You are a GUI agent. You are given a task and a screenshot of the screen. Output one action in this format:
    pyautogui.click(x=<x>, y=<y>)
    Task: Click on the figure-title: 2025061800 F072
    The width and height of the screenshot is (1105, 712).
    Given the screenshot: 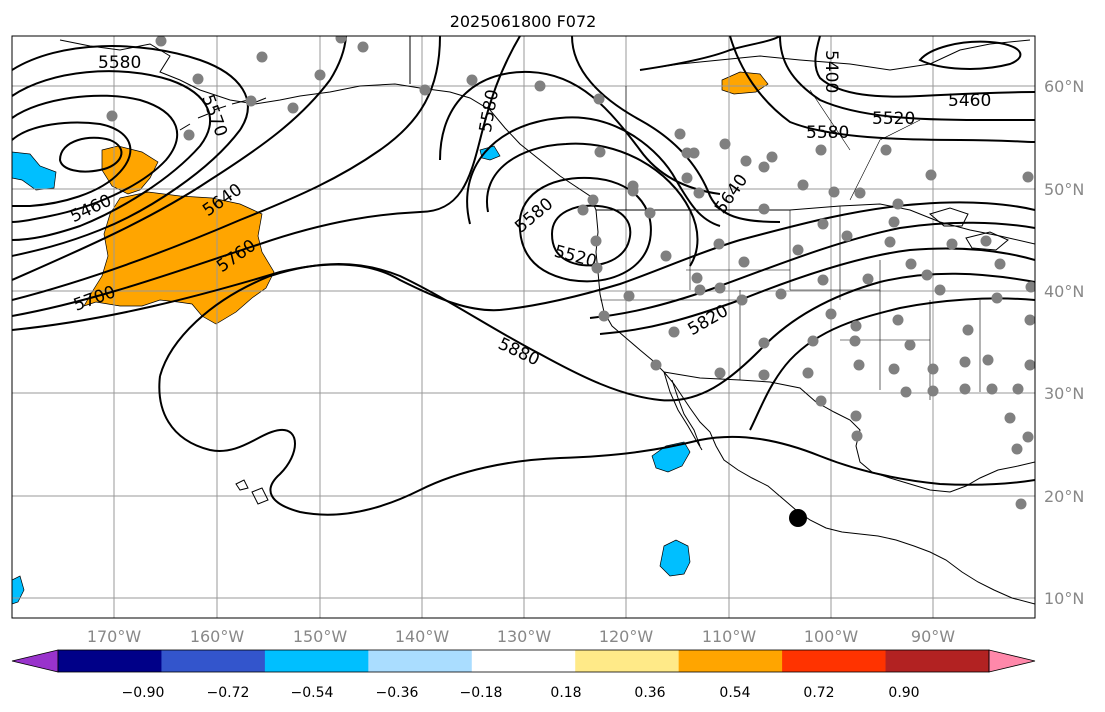 What is the action you would take?
    pyautogui.click(x=523, y=21)
    